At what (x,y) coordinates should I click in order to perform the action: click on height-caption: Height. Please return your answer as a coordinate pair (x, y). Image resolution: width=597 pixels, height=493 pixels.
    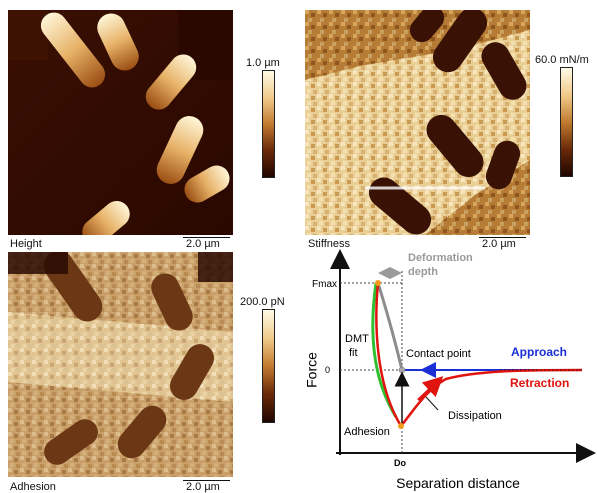
    Looking at the image, I should click on (26, 244).